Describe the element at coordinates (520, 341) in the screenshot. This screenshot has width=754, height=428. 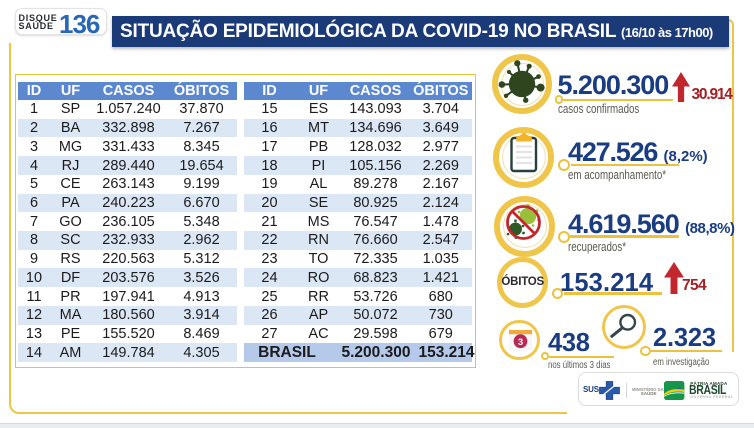
I see `svg-text: 3` at that location.